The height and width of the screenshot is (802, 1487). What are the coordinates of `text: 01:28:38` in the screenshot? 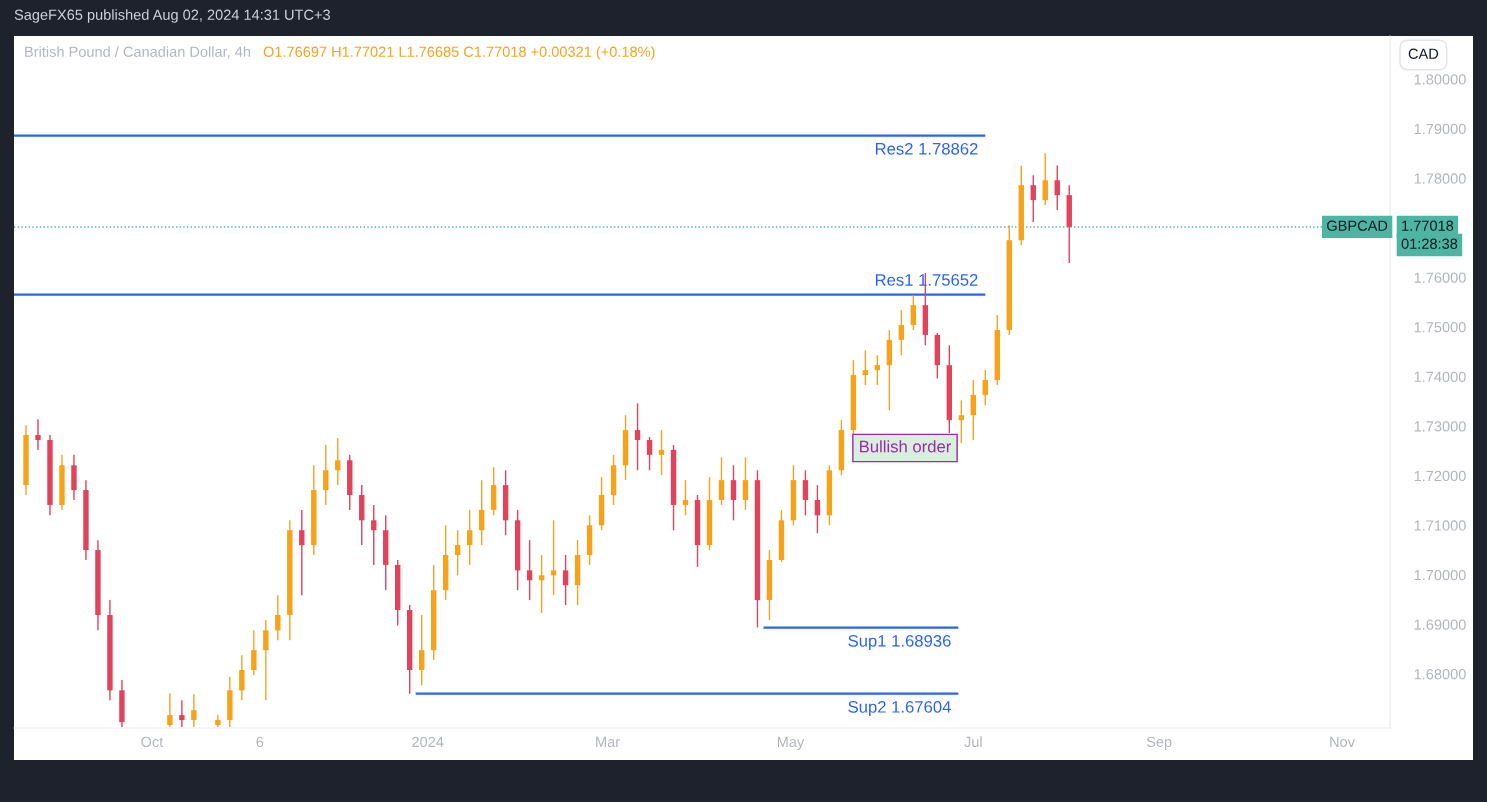 It's located at (1429, 243).